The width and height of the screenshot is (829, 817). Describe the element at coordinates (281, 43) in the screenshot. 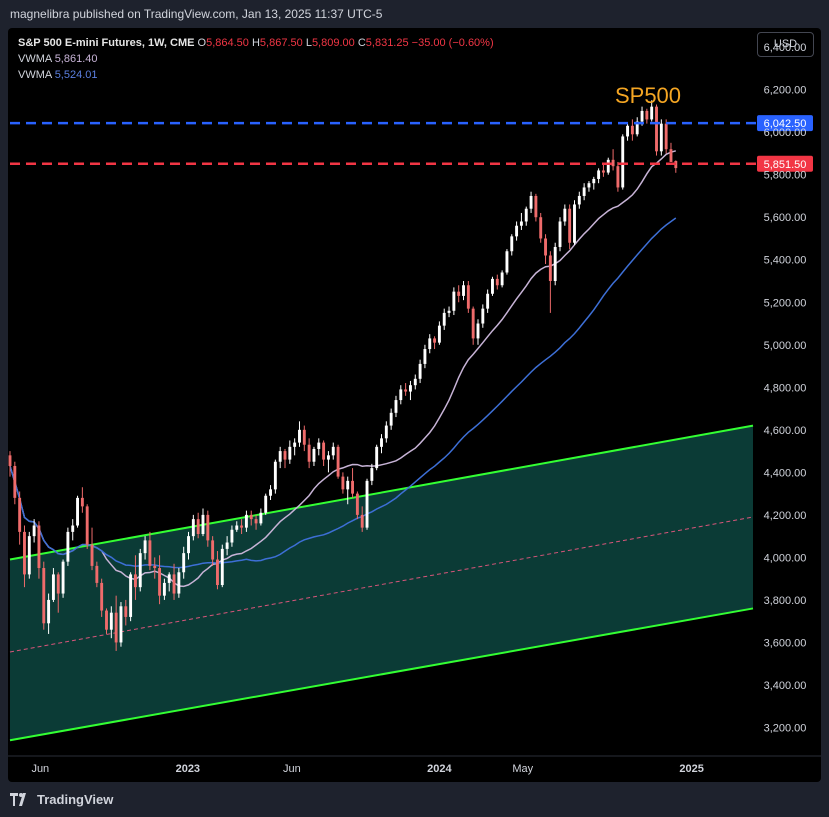

I see `high-value: 5,867.50` at that location.